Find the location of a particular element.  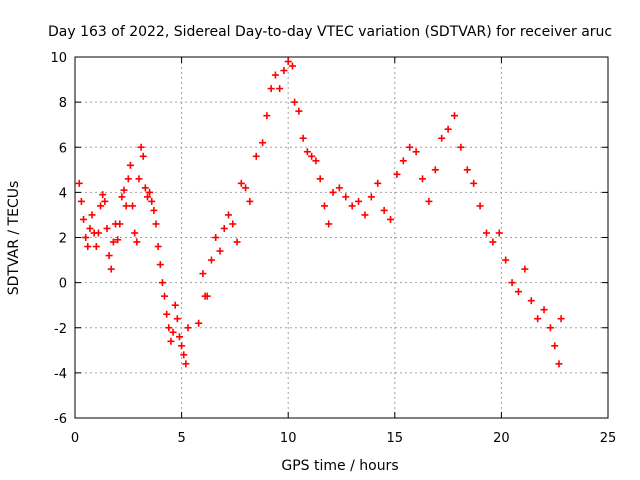

y-tick-label: 2 is located at coordinates (63, 239).